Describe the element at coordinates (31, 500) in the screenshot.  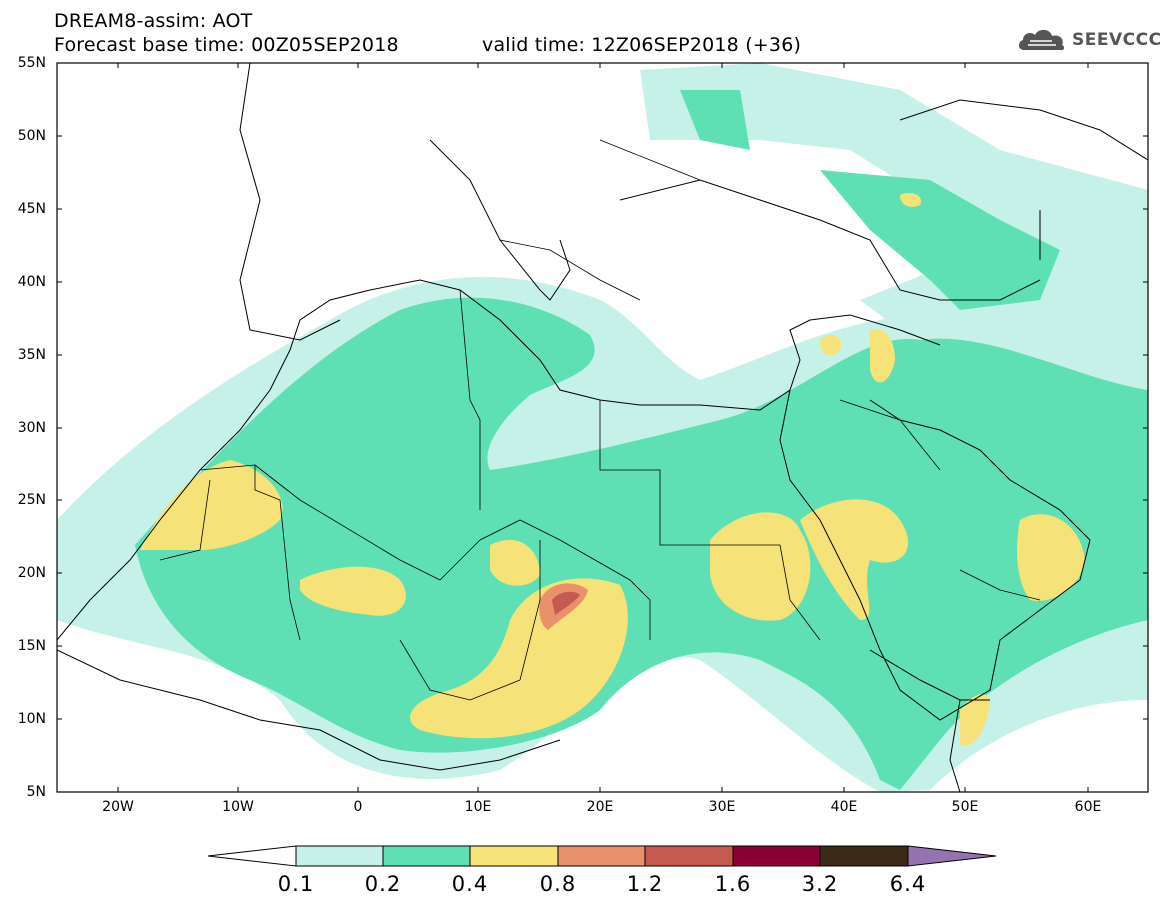
I see `lat-label: 25N` at that location.